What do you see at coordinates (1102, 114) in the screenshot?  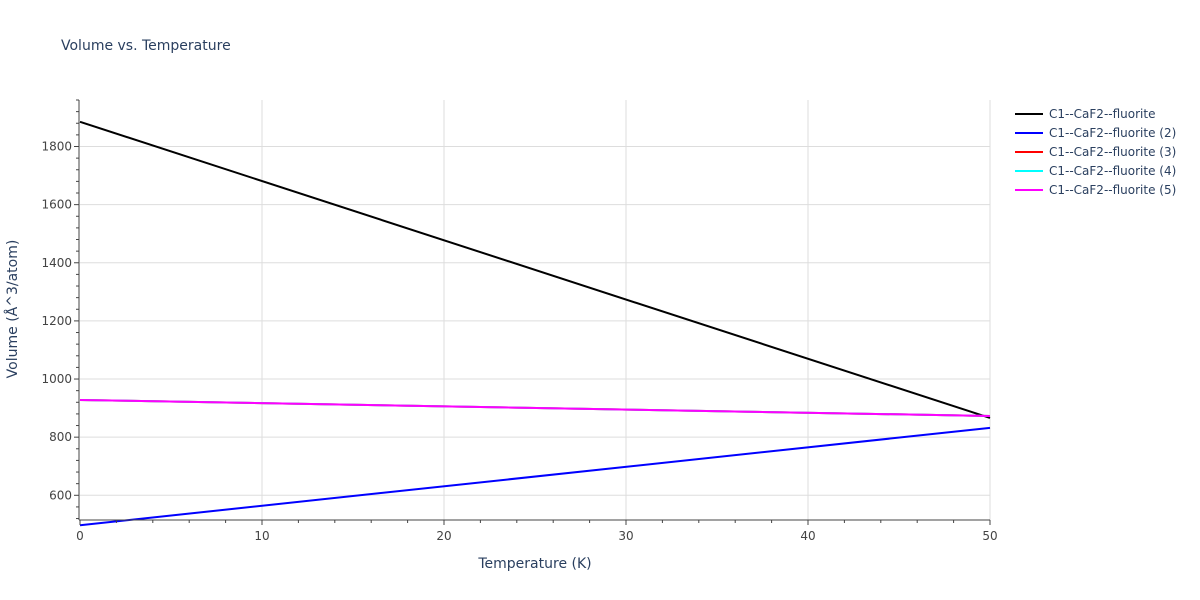 I see `legend-label: C1--CaF2--fluorite` at bounding box center [1102, 114].